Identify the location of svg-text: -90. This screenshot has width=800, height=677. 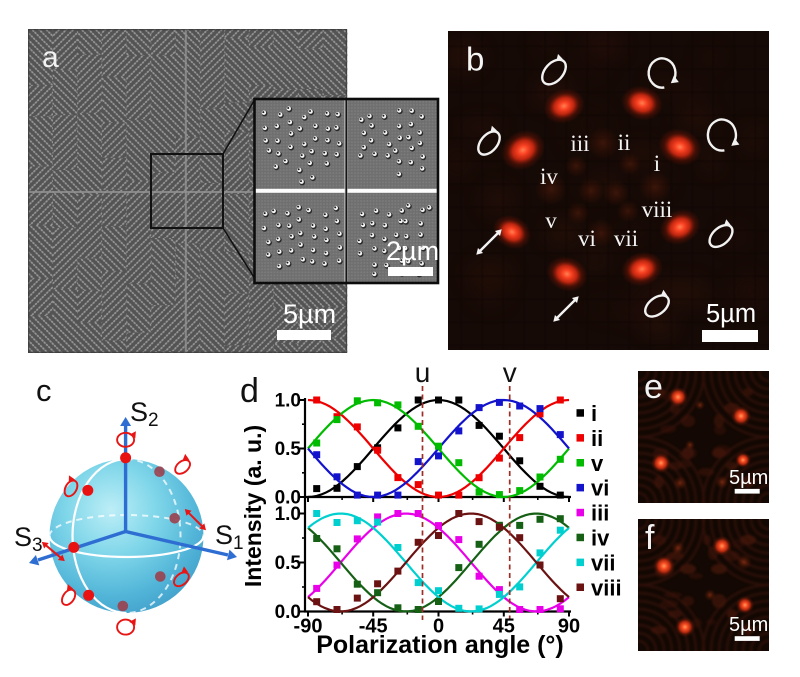
(308, 627).